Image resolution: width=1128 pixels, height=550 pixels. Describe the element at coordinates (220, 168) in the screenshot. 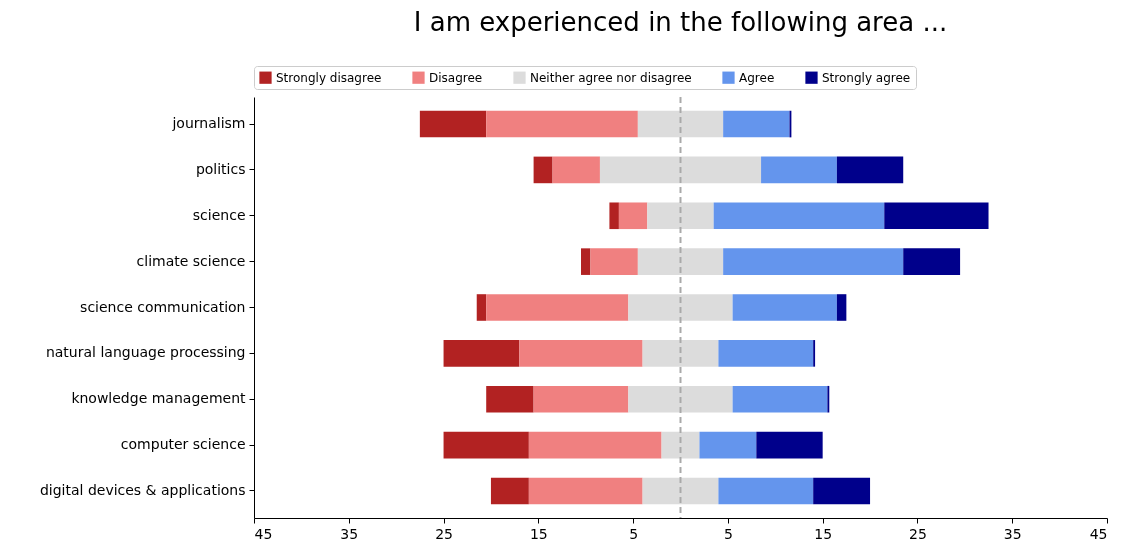

I see `y-tick-label: politics` at that location.